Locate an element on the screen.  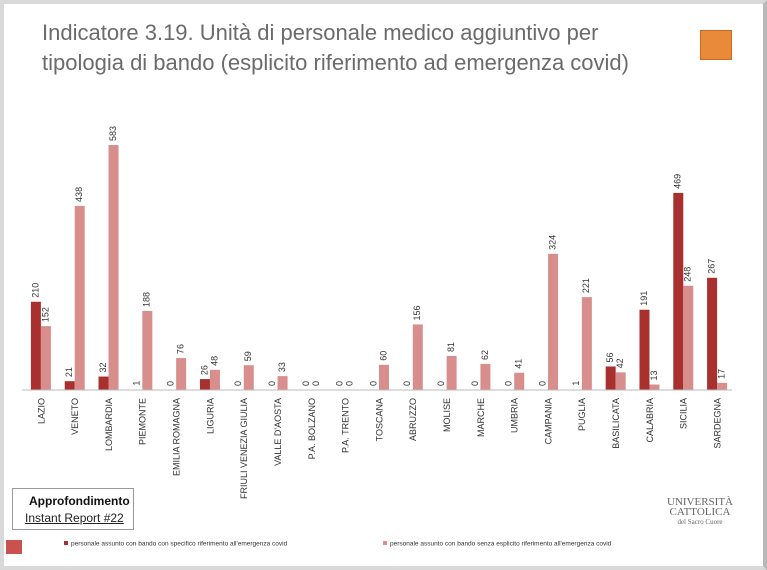
x-tick-label: ABRUZZO is located at coordinates (413, 419).